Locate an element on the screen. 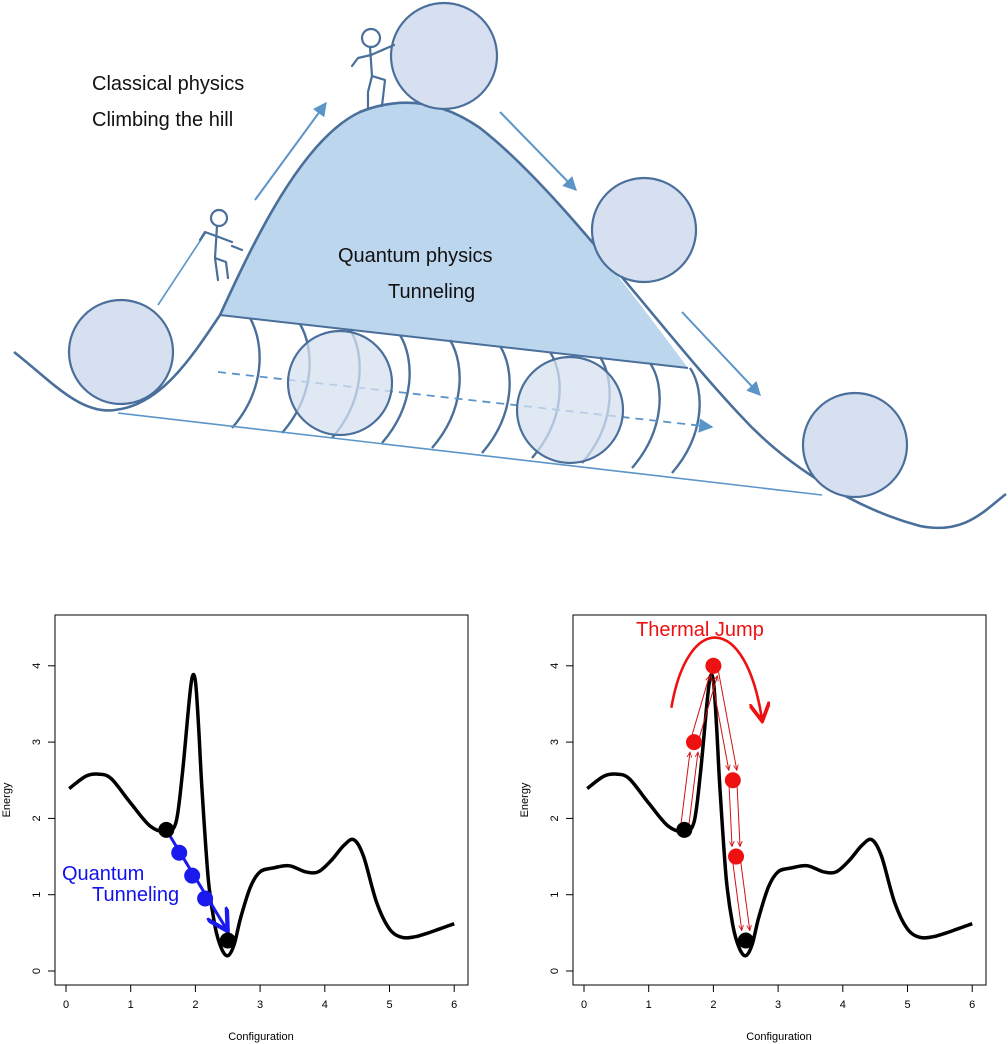 The image size is (1008, 1044). stick-figure-top-icon is located at coordinates (373, 68).